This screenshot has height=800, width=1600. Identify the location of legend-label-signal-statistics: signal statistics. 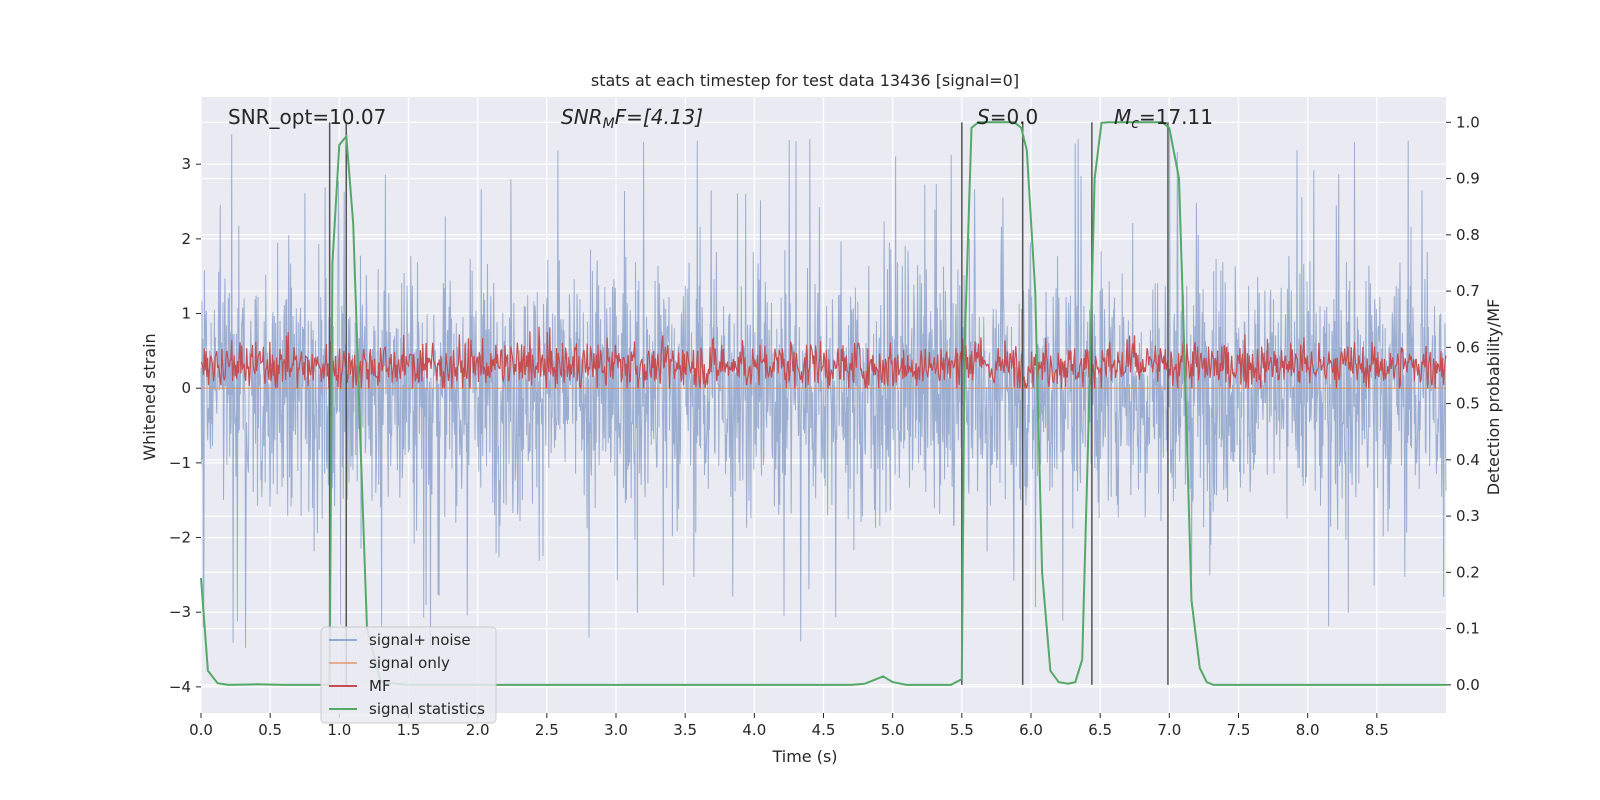
(427, 709).